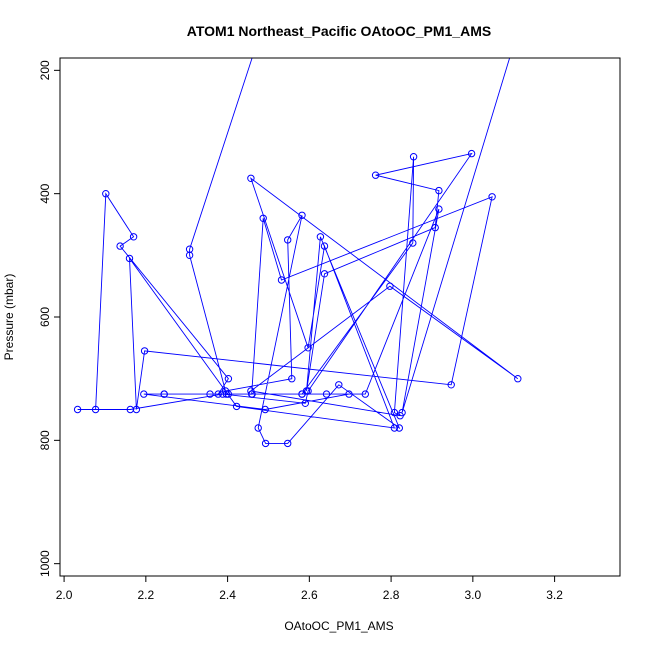  What do you see at coordinates (473, 595) in the screenshot?
I see `x-tick-label: 3.0` at bounding box center [473, 595].